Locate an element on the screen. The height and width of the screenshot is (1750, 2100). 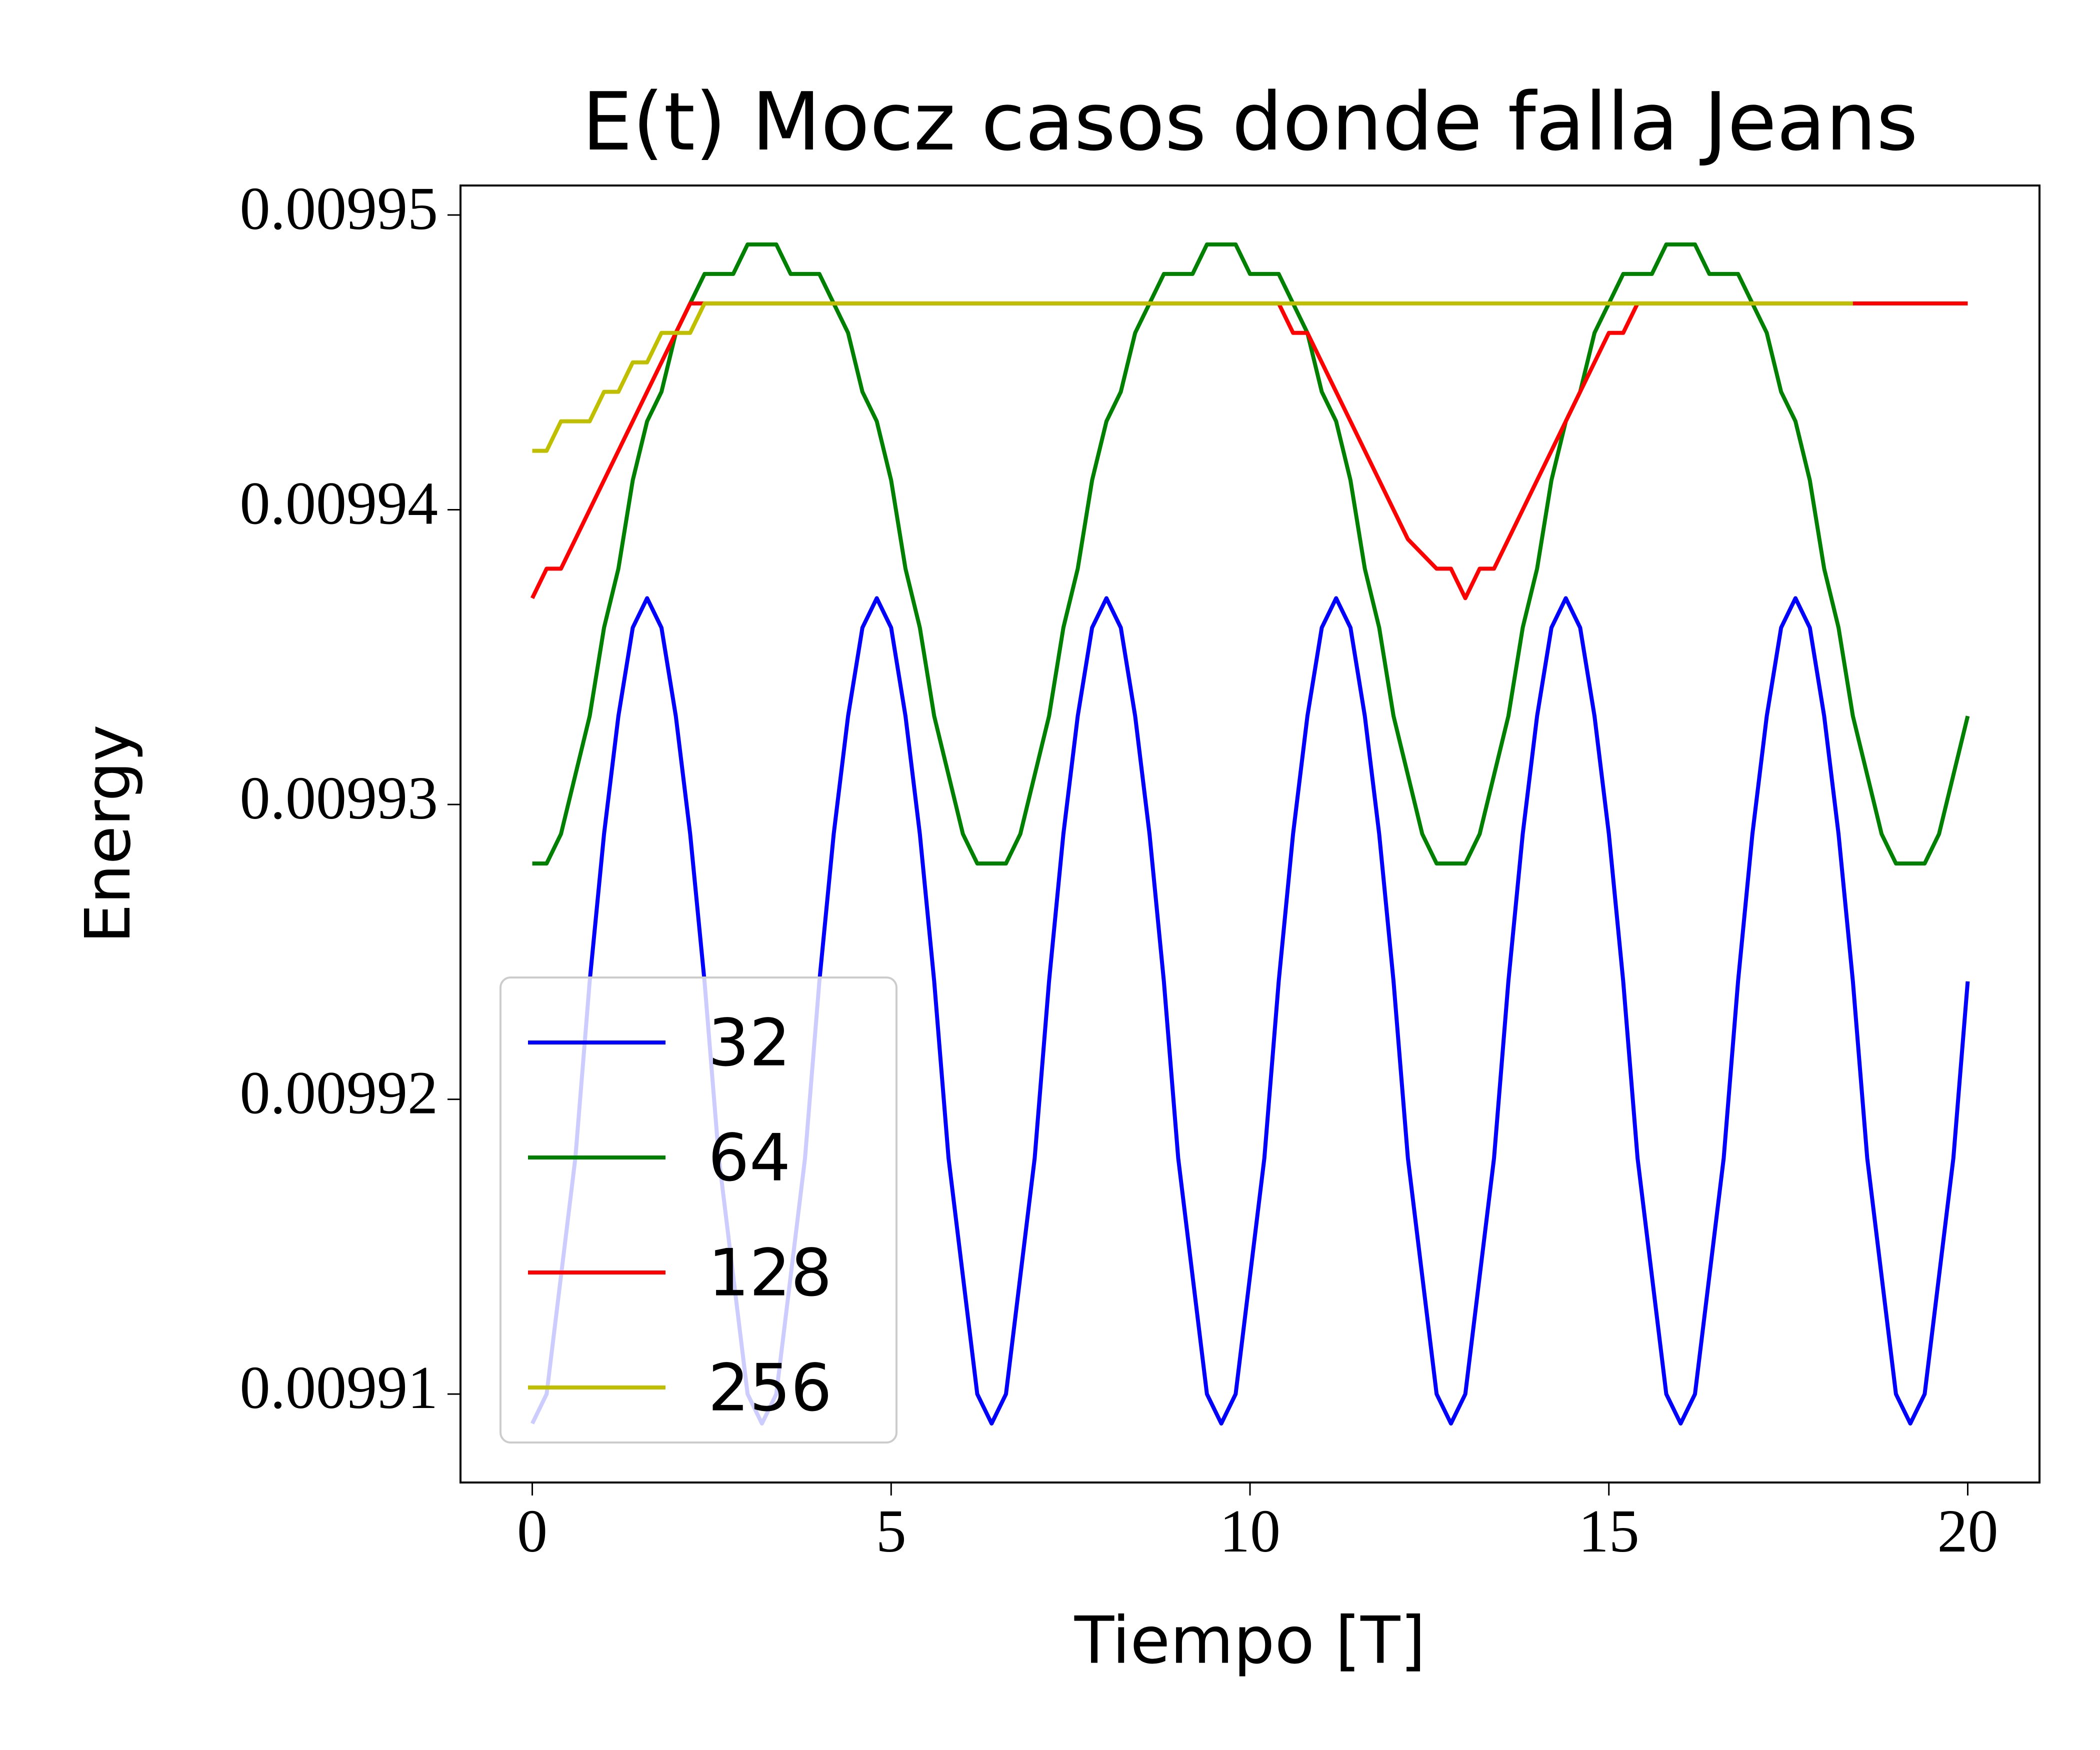
x-tick-label: 0 is located at coordinates (532, 1531).